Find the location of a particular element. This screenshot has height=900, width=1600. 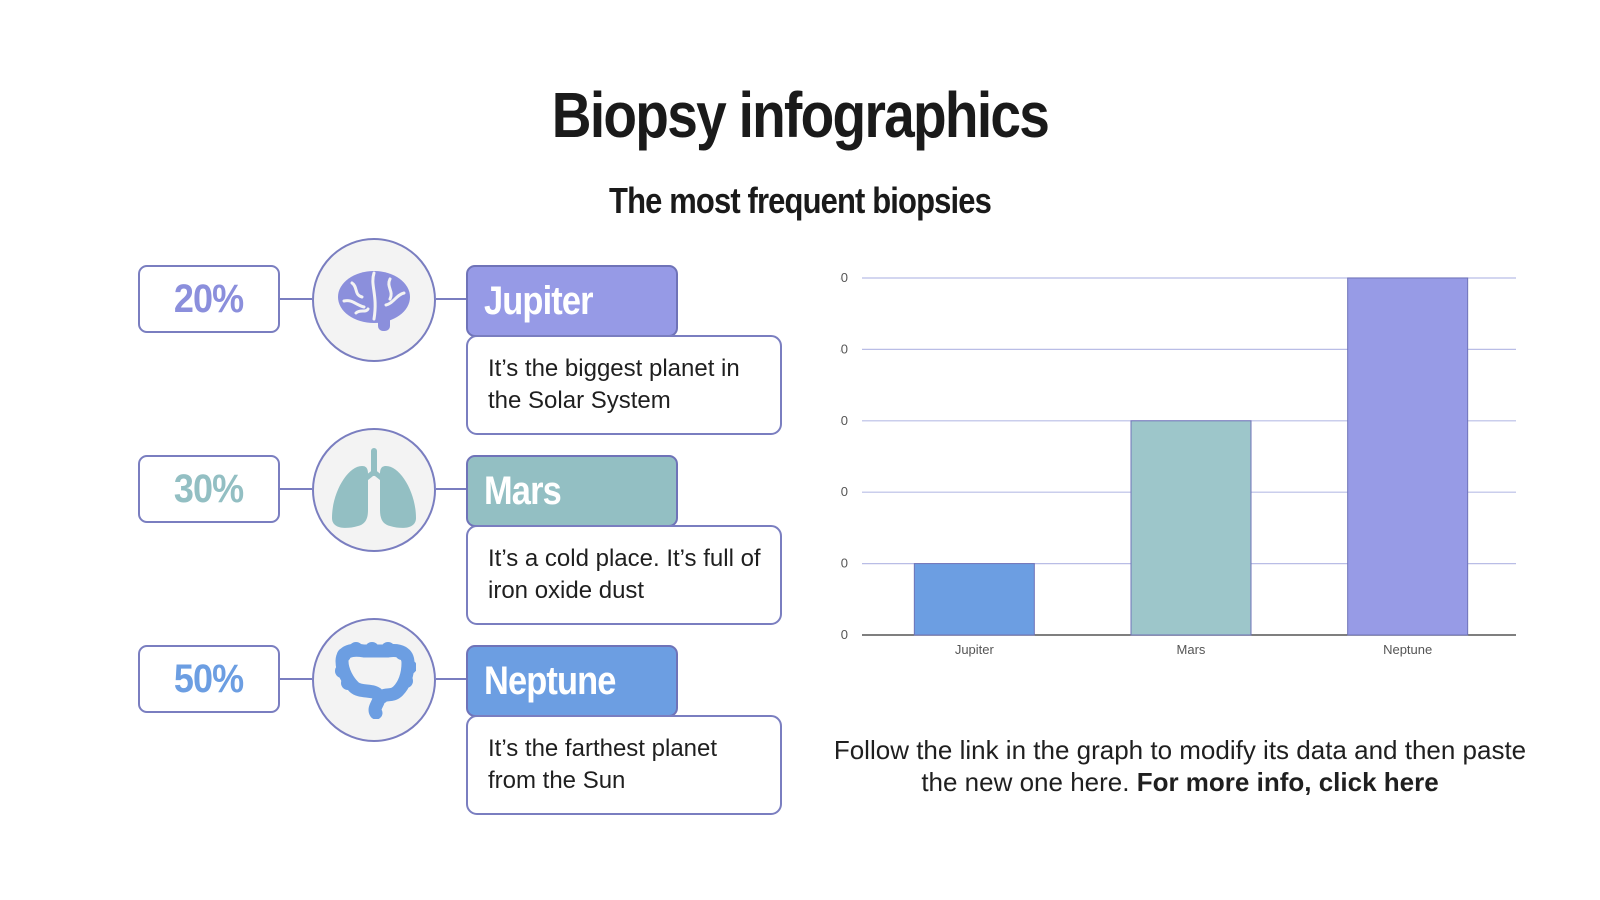

item-name: Jupiter is located at coordinates (539, 300).